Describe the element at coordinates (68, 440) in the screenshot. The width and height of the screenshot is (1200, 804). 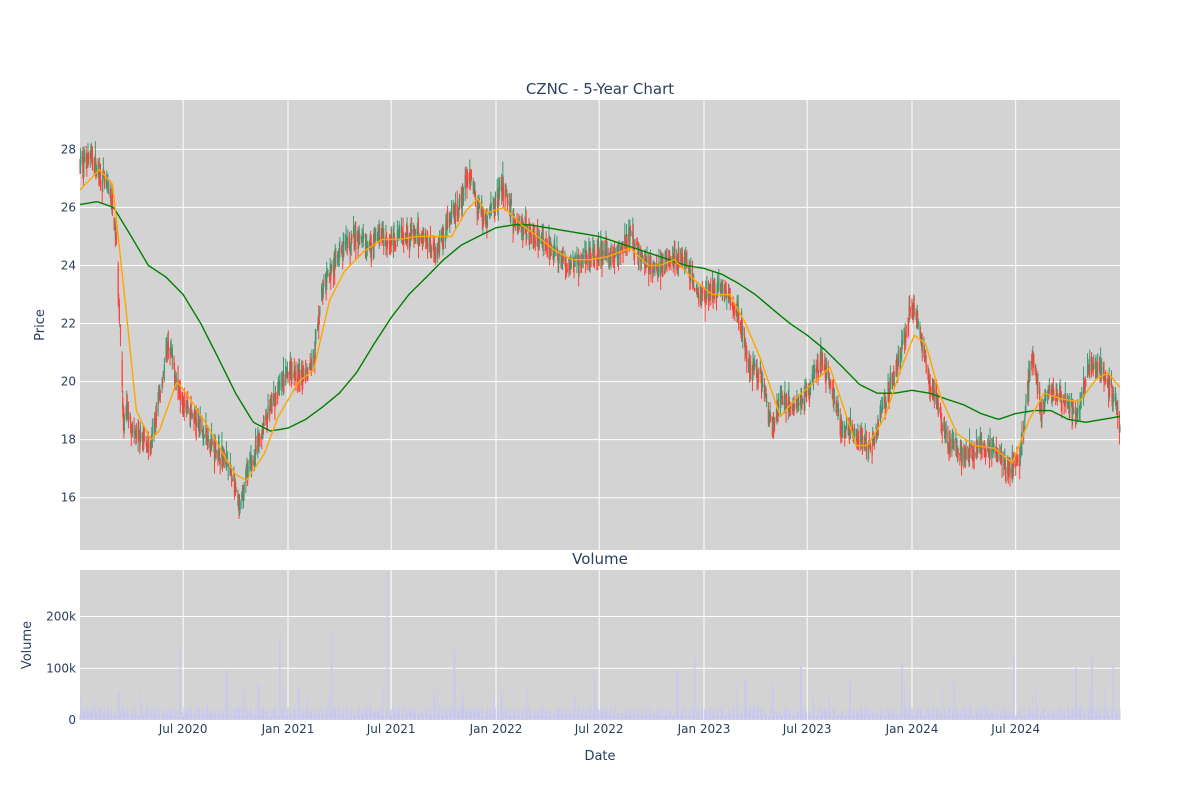
I see `price-tick-label: 18` at that location.